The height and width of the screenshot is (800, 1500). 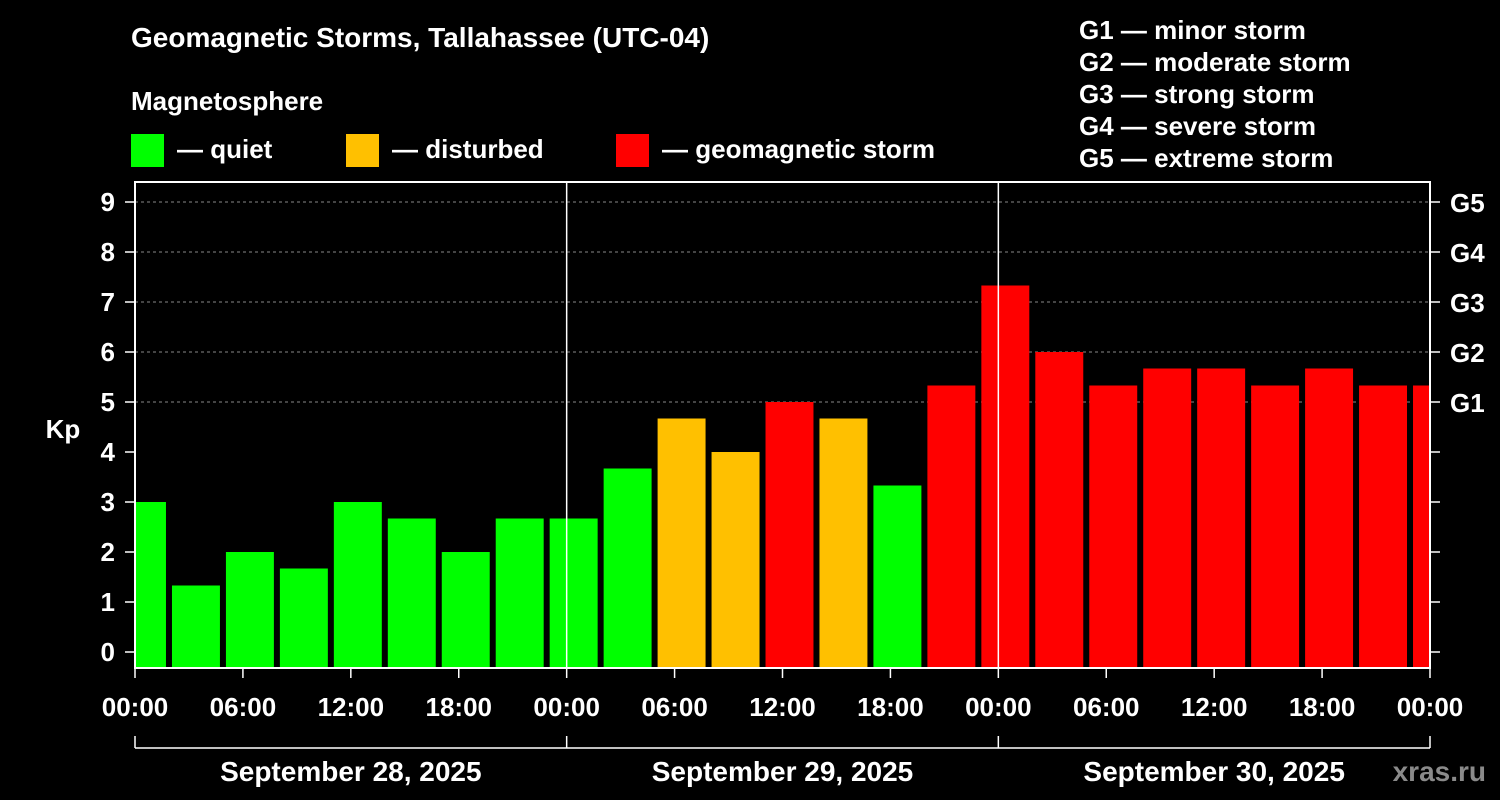 I want to click on y-tick-label-6: 6, so click(x=108, y=352).